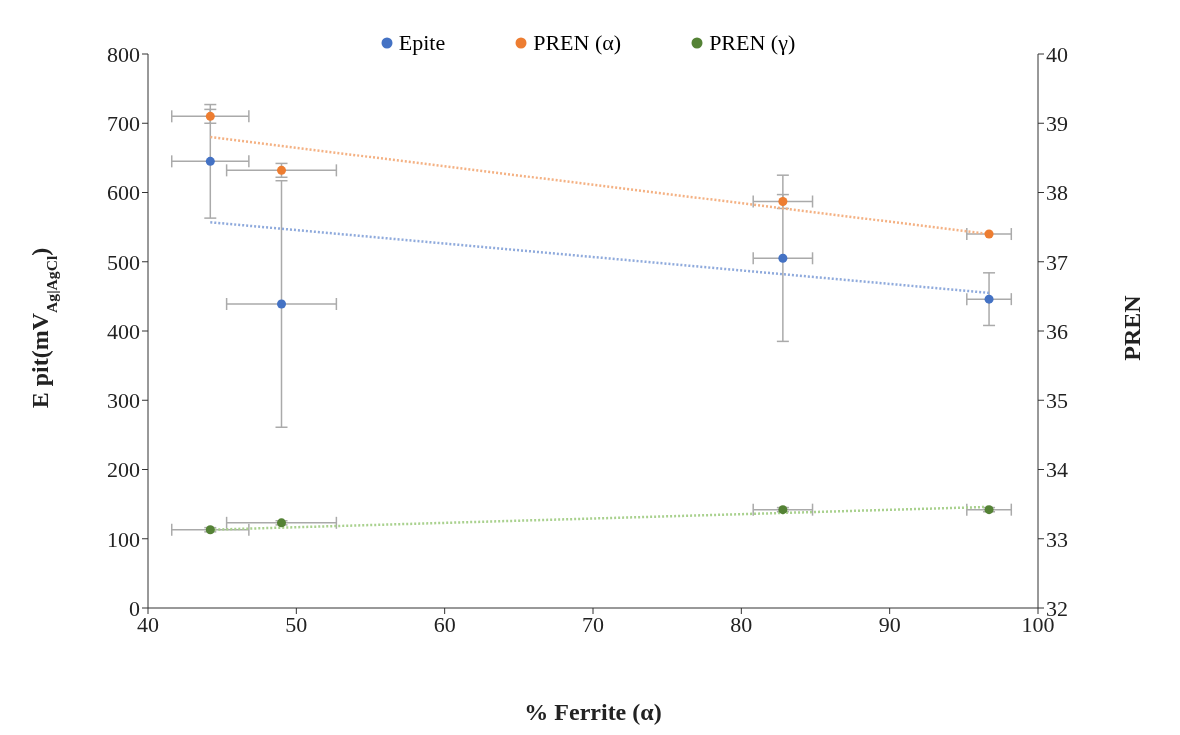  Describe the element at coordinates (296, 624) in the screenshot. I see `x-tick-label: 50` at that location.